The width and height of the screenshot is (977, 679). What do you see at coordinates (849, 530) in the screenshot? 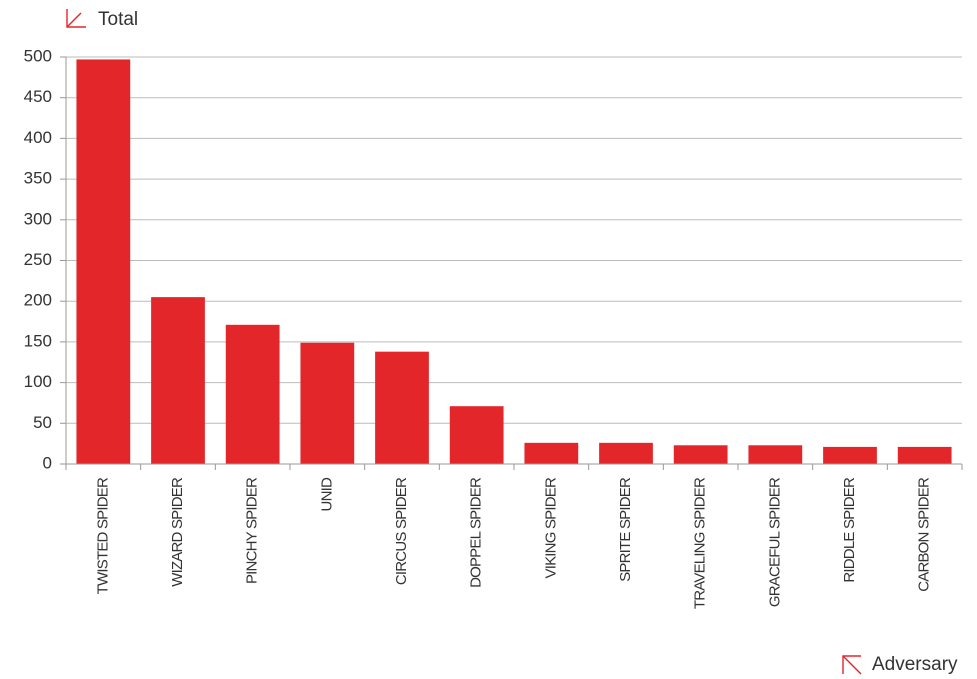
I see `x-tick-label: RIDDLE SPIDER` at bounding box center [849, 530].